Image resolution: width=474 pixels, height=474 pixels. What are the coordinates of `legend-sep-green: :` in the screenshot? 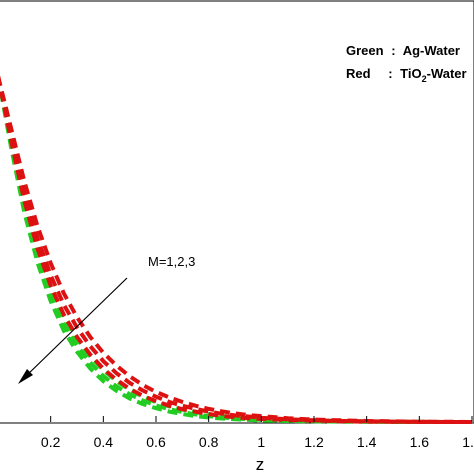 It's located at (393, 50).